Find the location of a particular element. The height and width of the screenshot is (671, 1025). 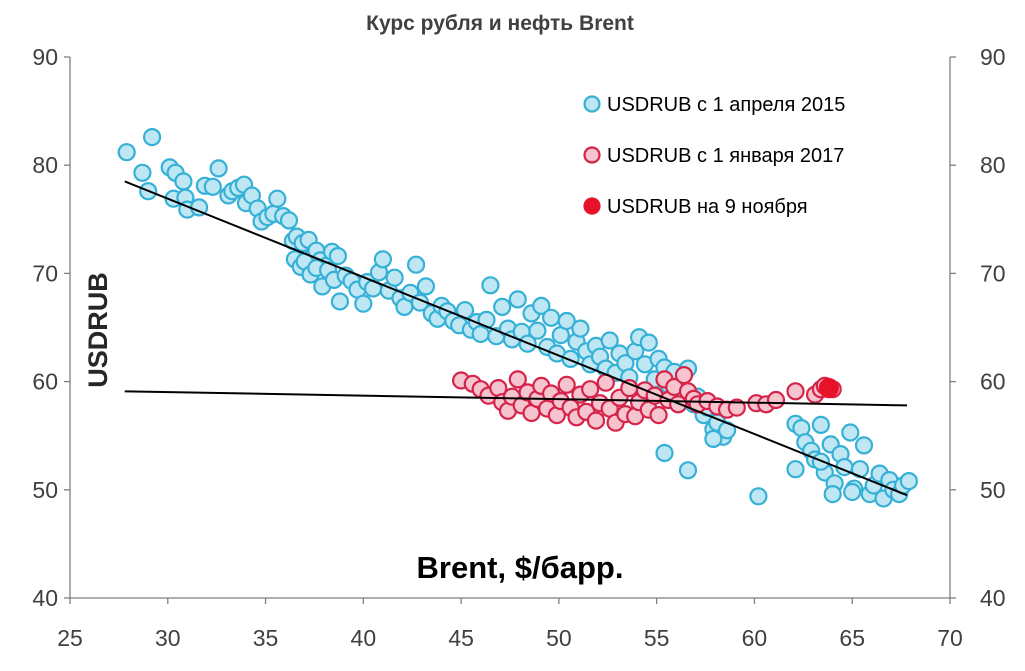

right-y-tick-label: 60 is located at coordinates (993, 382).